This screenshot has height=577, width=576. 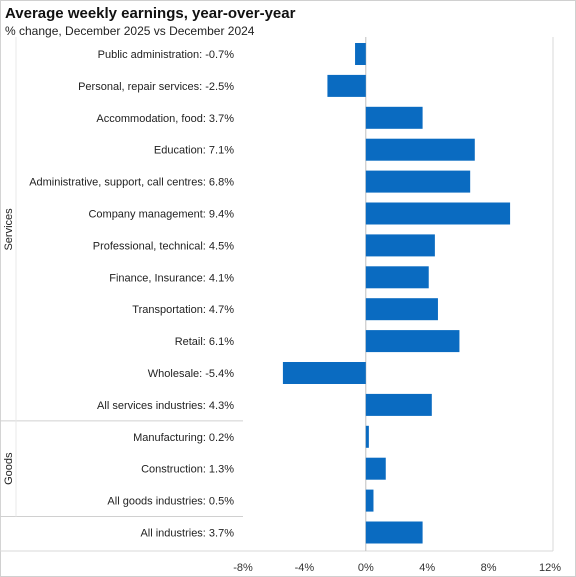 I want to click on category-label: Manufacturing: 0.2%, so click(x=183, y=438).